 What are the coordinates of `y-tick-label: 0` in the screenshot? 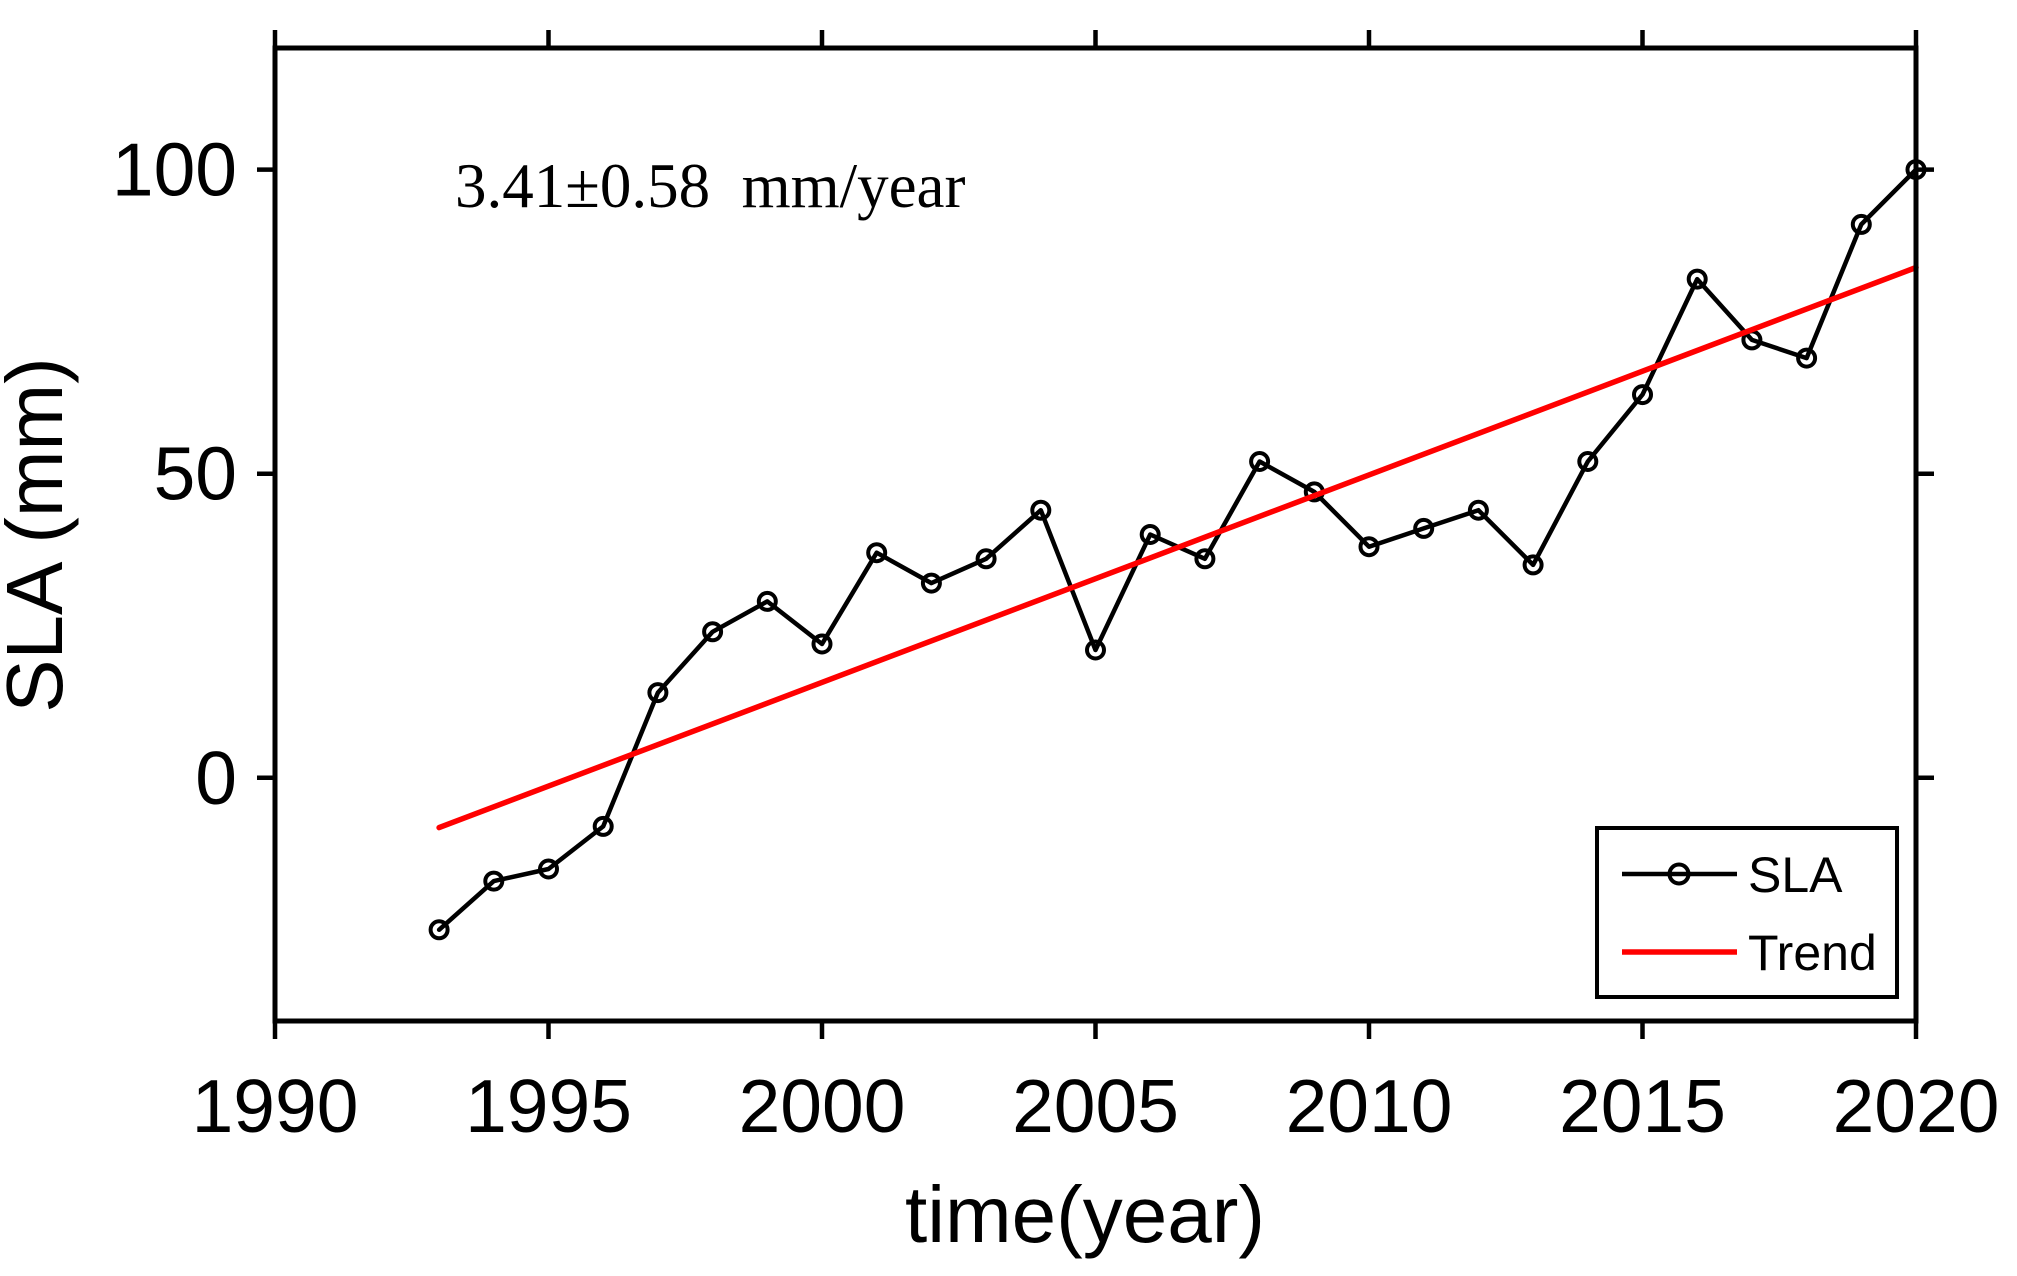 It's located at (216, 778).